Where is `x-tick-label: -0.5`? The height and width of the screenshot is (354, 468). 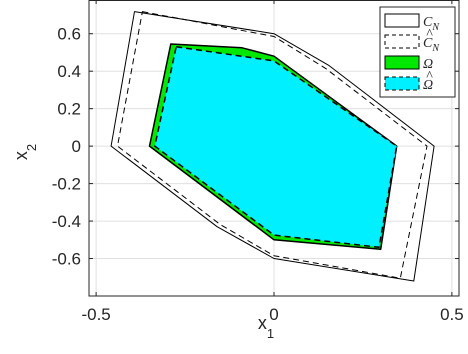 x-tick-label: -0.5 is located at coordinates (95, 314).